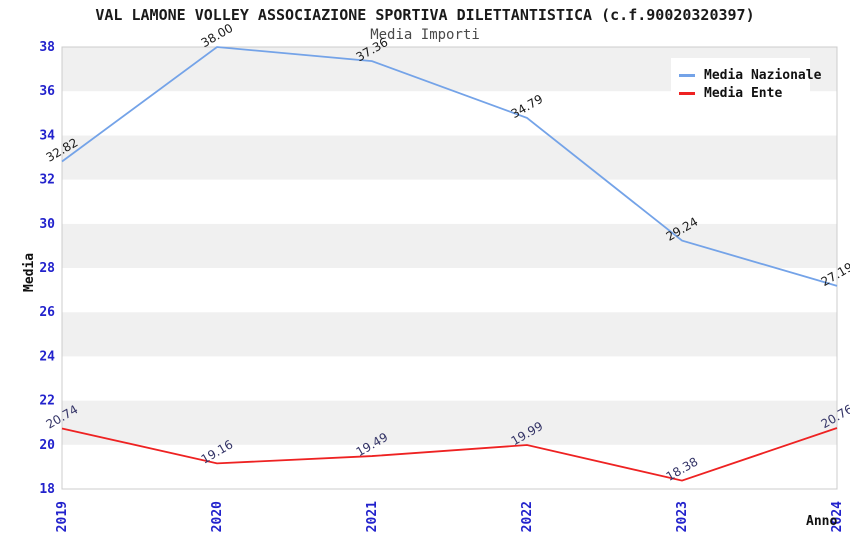 This screenshot has width=850, height=550. What do you see at coordinates (687, 75) in the screenshot?
I see `media-nazionale-line-swatch` at bounding box center [687, 75].